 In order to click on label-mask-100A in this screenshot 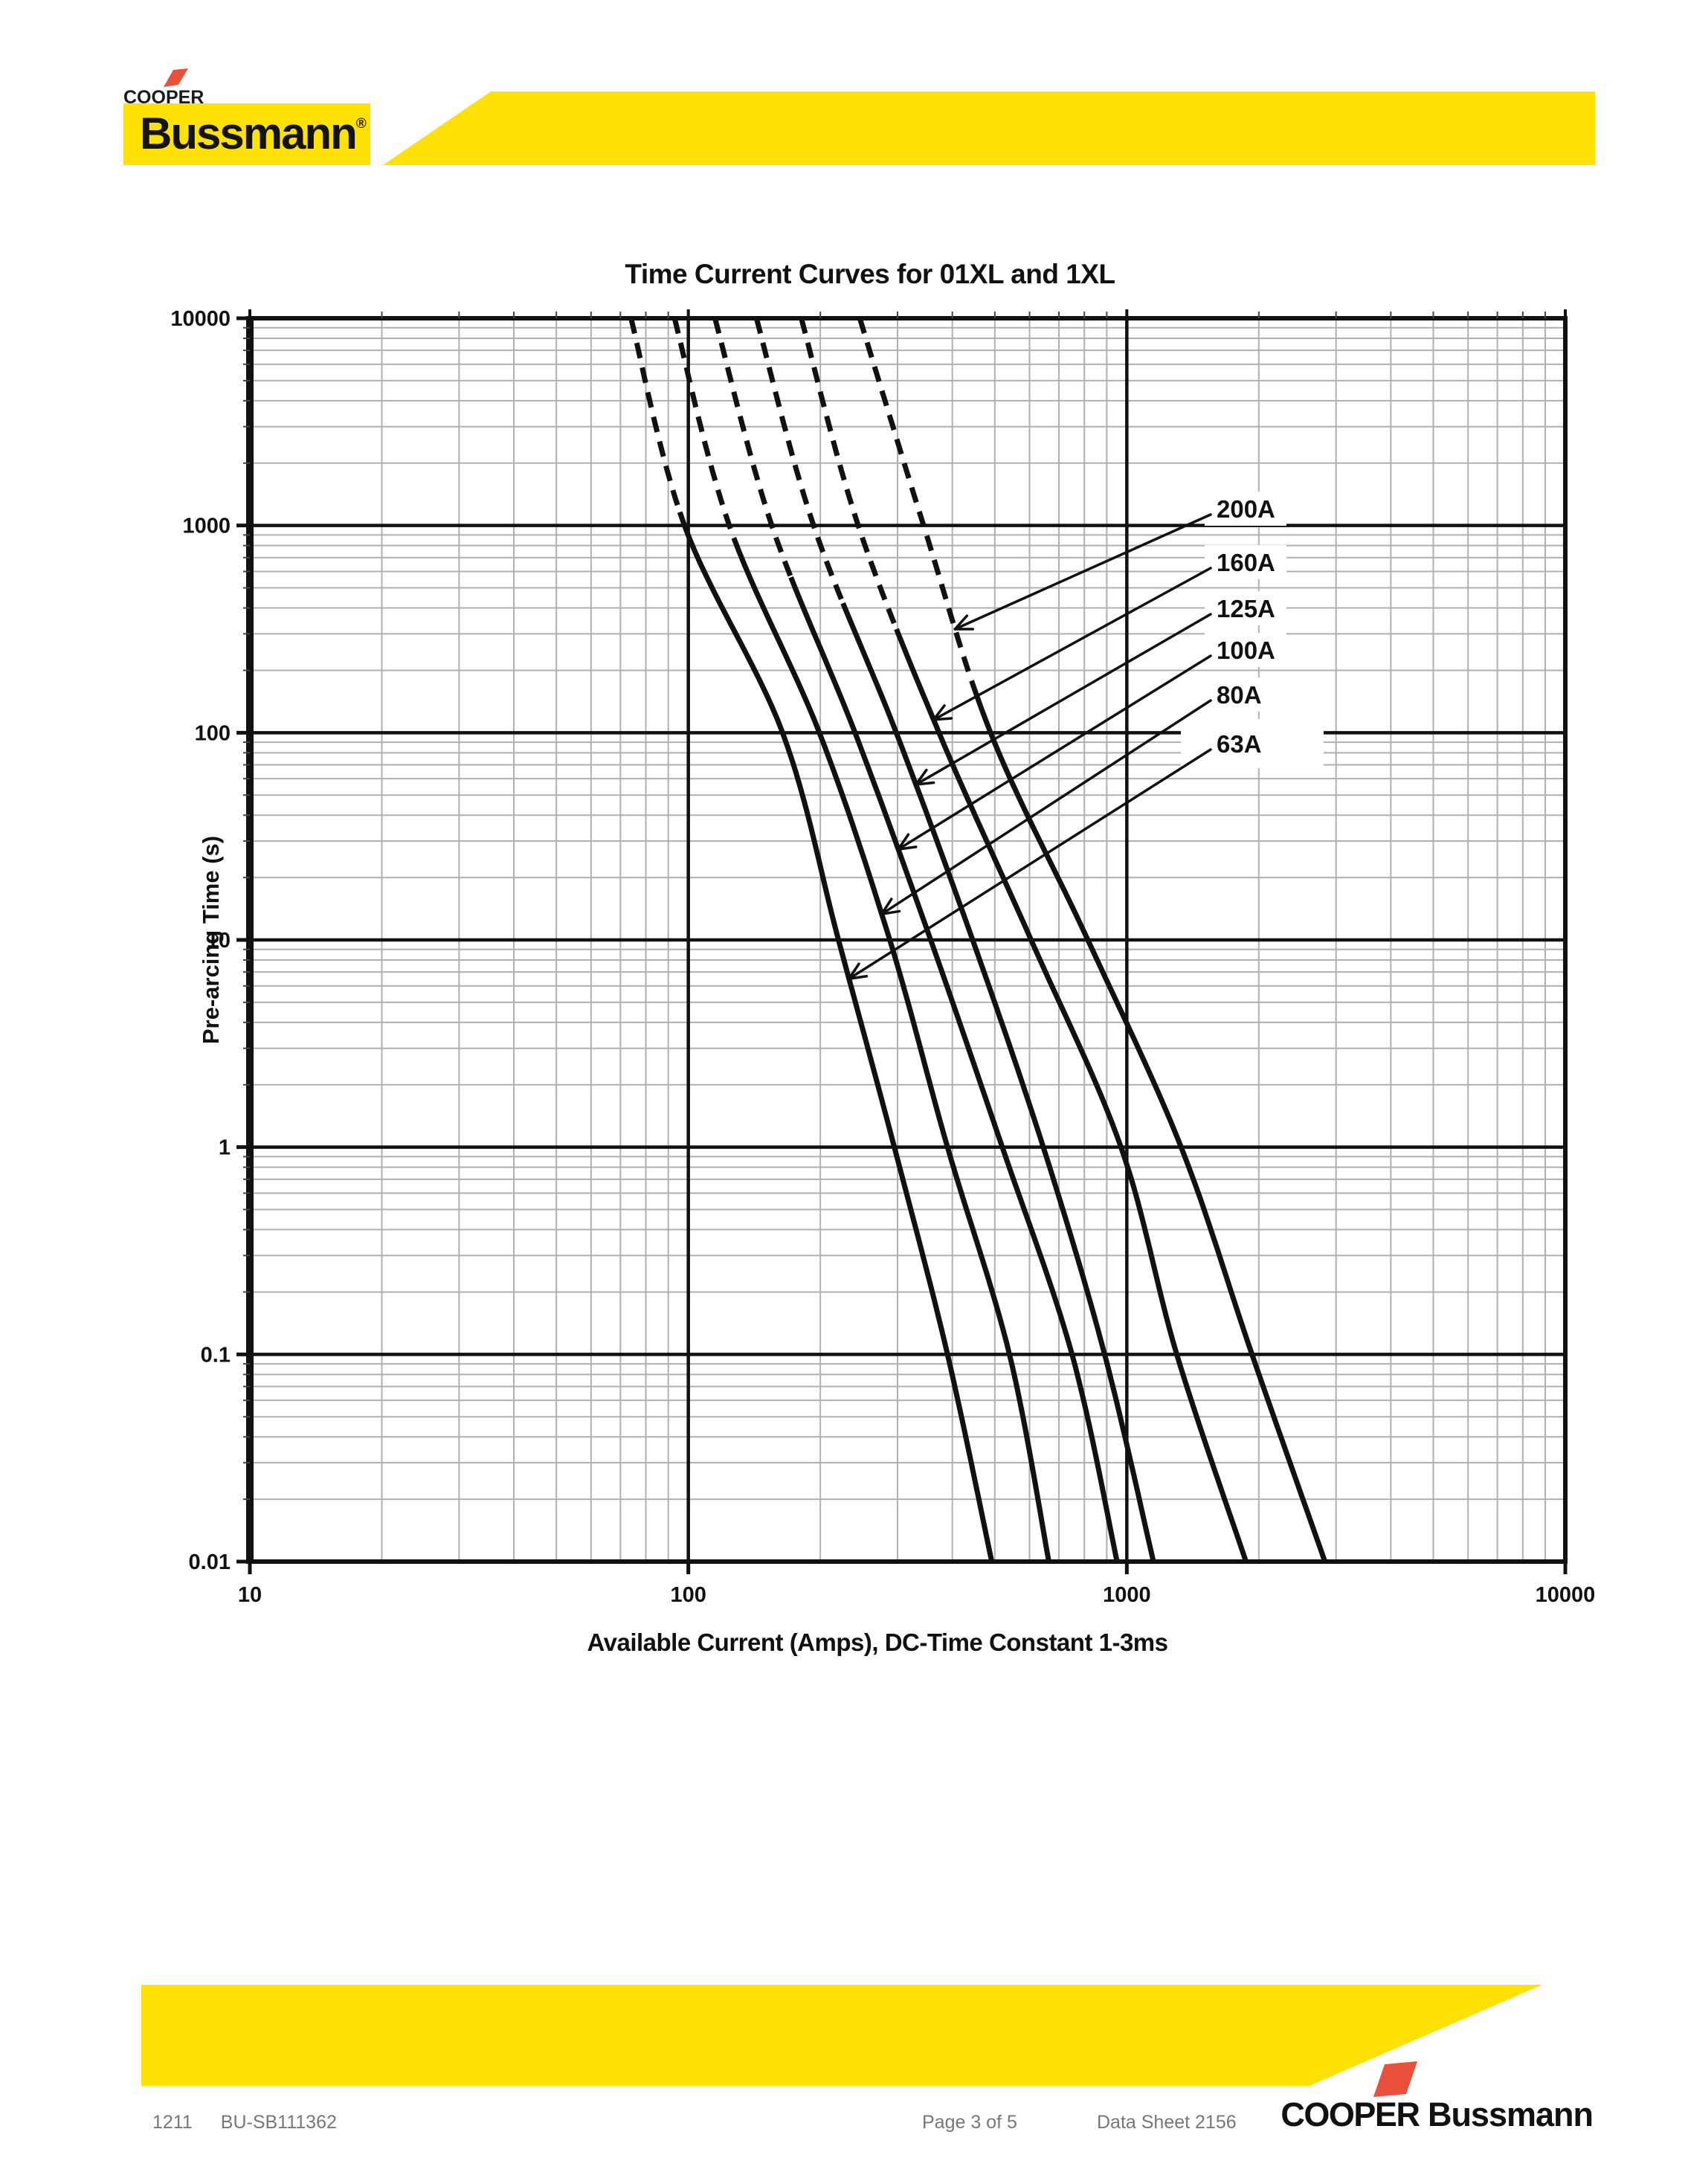, I will do `click(1246, 650)`.